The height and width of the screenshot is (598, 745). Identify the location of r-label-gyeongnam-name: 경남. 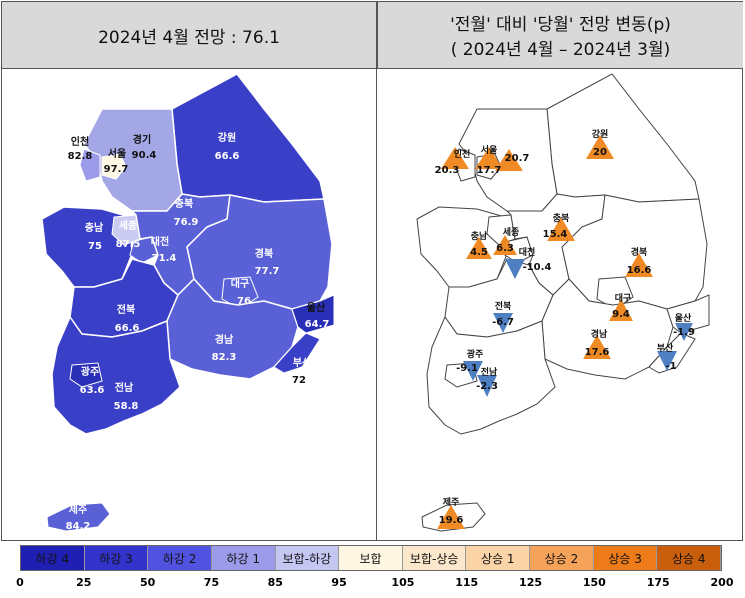
(599, 334).